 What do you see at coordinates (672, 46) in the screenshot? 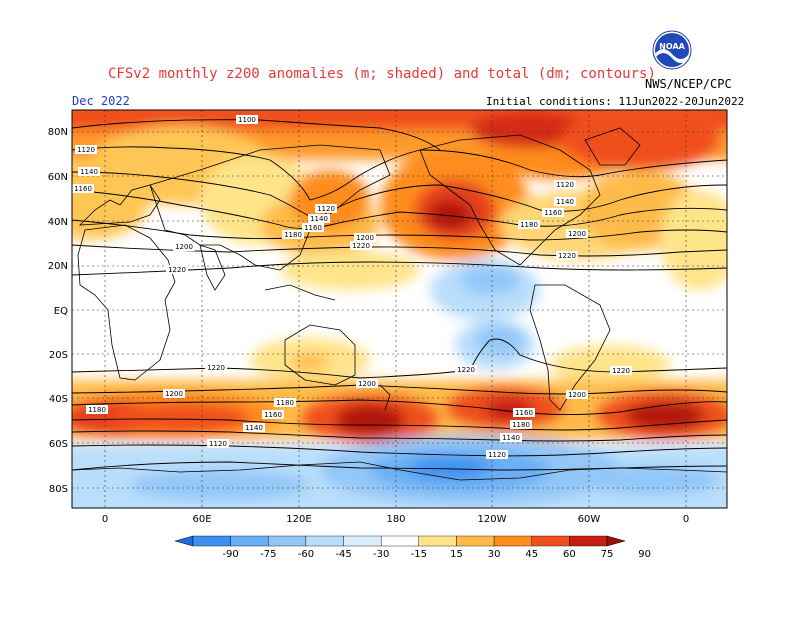
I see `noaa-logo-text: NOAA` at bounding box center [672, 46].